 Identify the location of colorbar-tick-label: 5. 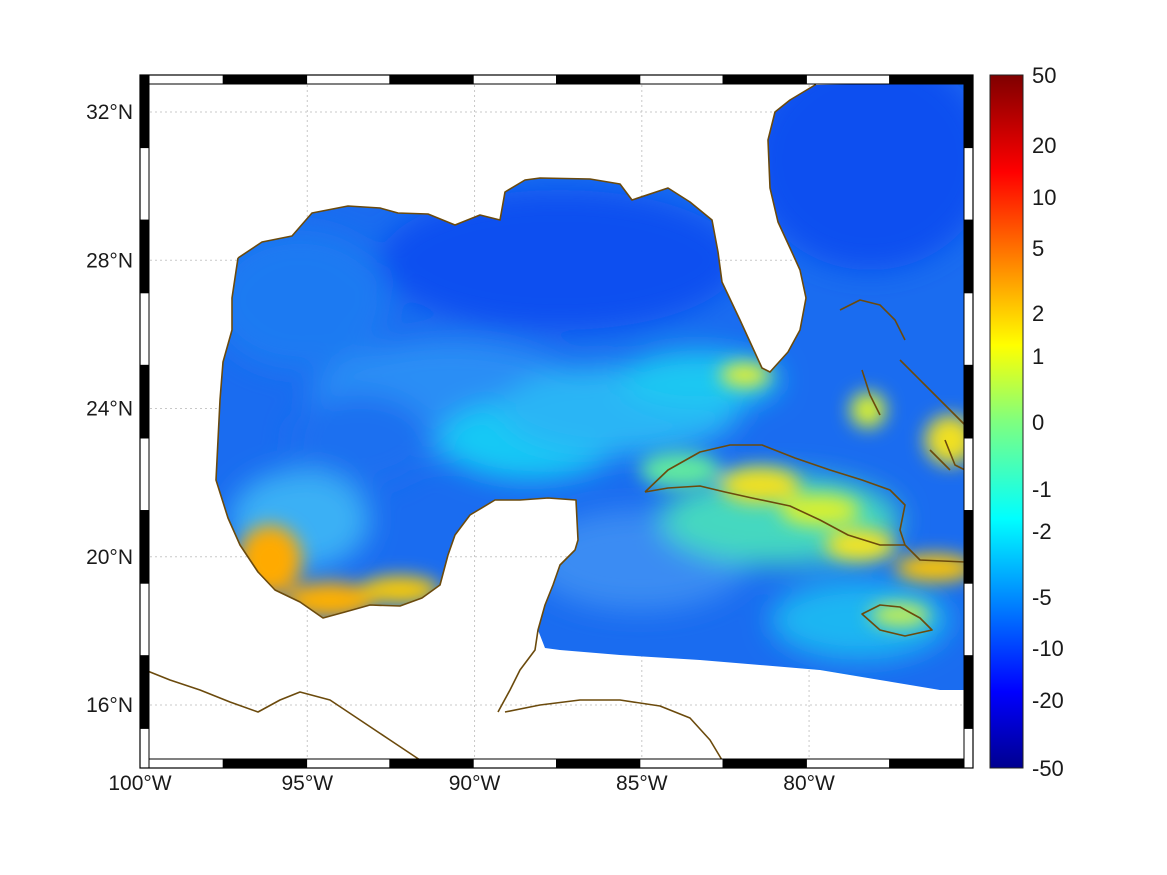
(1038, 248).